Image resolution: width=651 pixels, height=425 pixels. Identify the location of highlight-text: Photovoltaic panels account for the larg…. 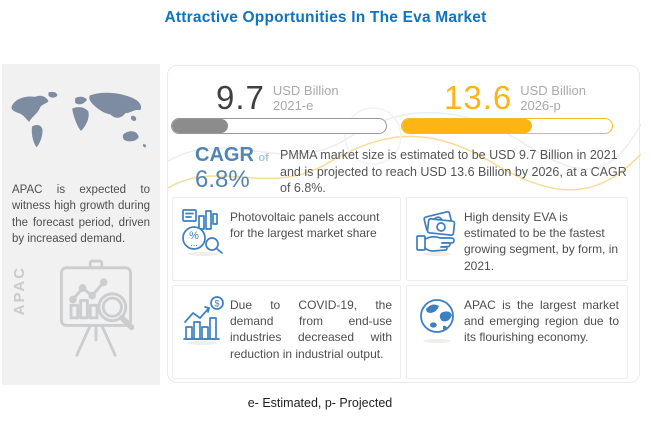
(305, 225).